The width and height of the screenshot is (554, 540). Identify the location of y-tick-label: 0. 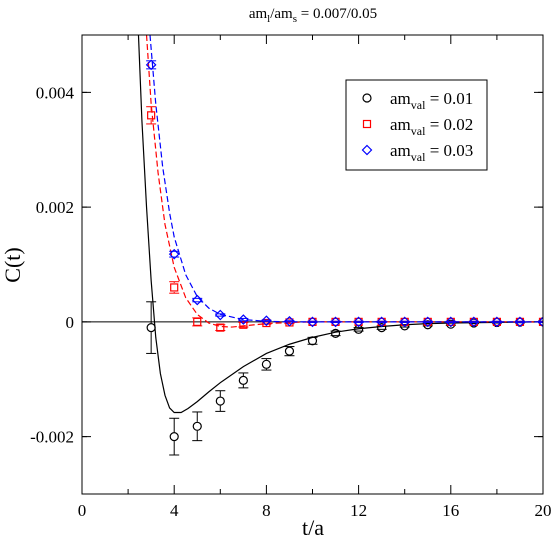
(70, 322).